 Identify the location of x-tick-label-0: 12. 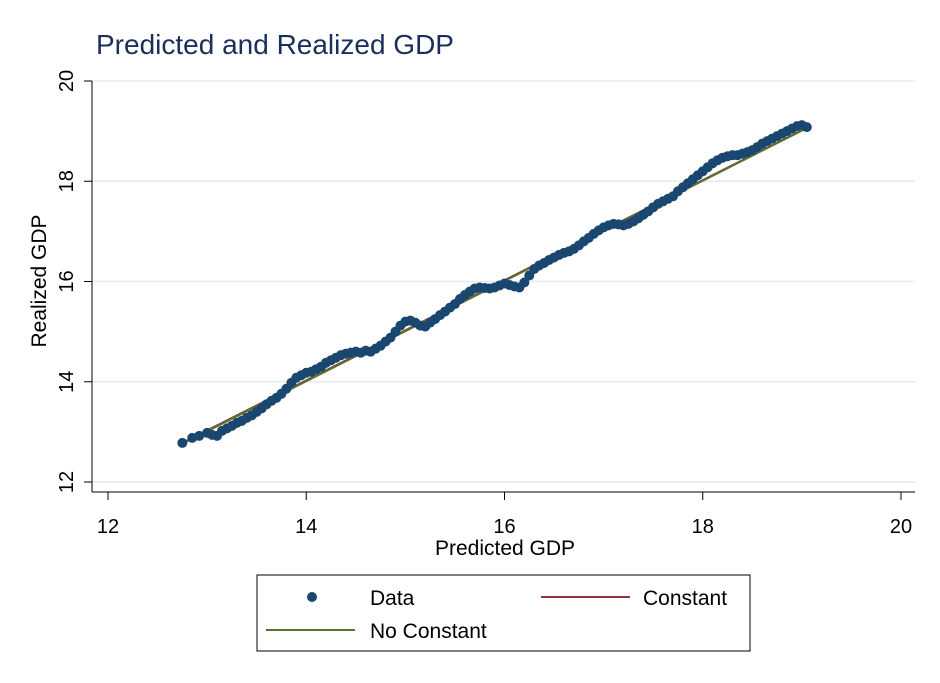
(108, 527).